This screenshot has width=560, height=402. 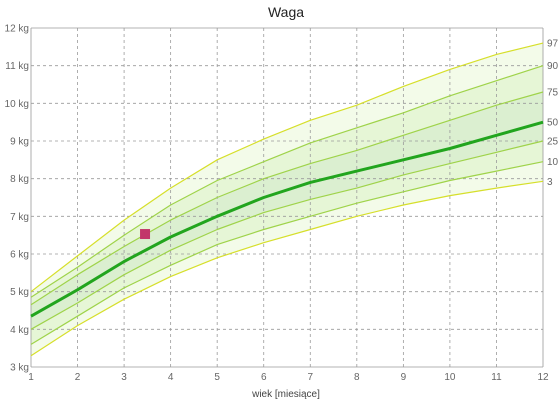 What do you see at coordinates (553, 162) in the screenshot?
I see `percentile-label-p10: 10` at bounding box center [553, 162].